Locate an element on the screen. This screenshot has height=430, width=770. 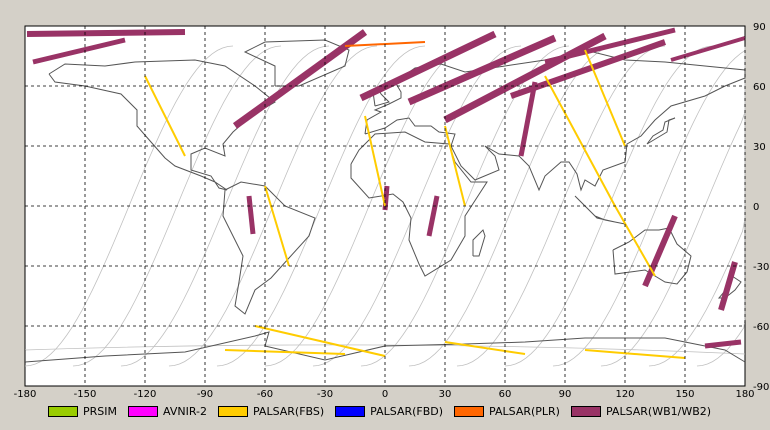
lon-tick-label: 180 is located at coordinates (744, 394).